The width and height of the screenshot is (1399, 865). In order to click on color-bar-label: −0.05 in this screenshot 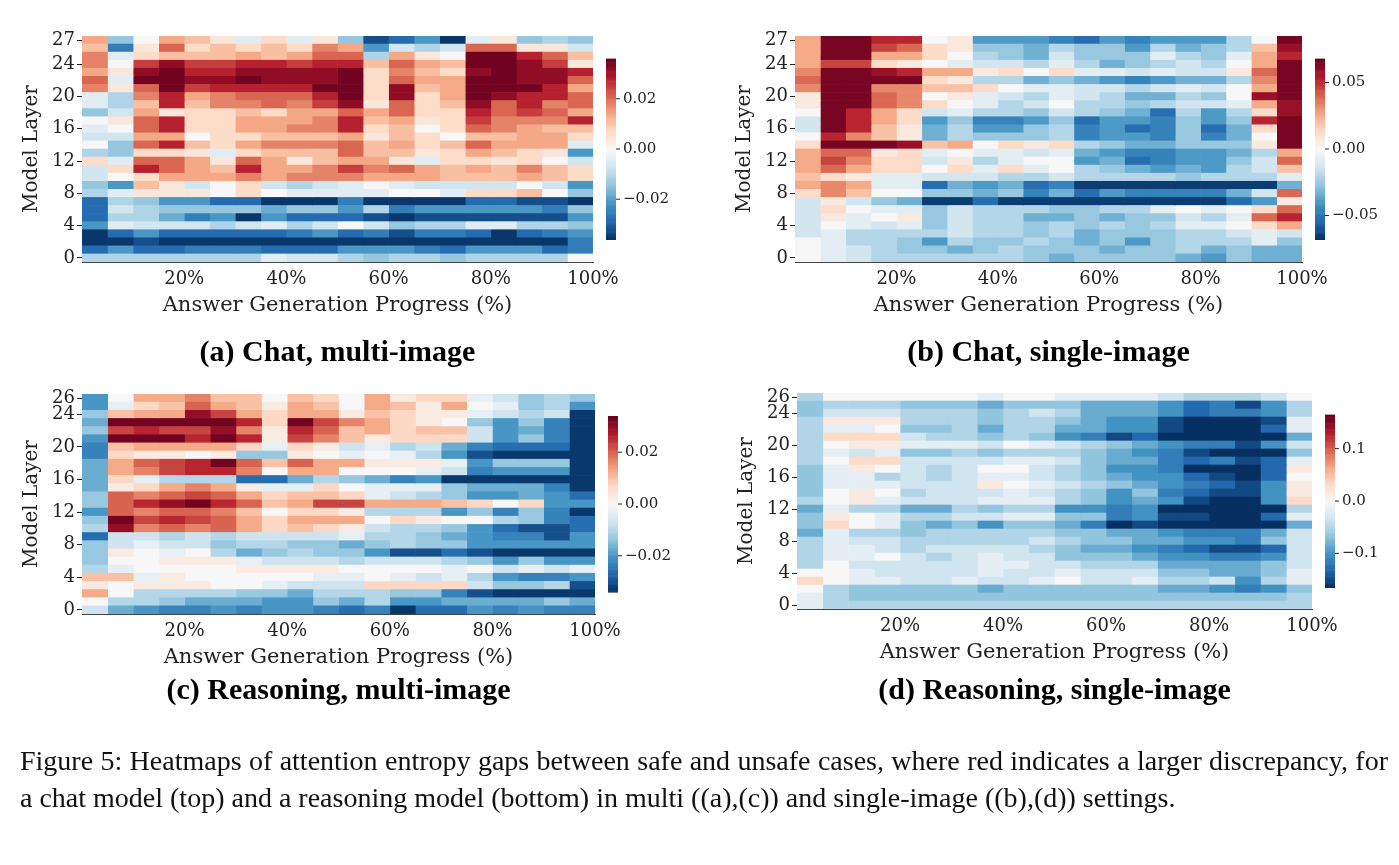, I will do `click(1355, 214)`.